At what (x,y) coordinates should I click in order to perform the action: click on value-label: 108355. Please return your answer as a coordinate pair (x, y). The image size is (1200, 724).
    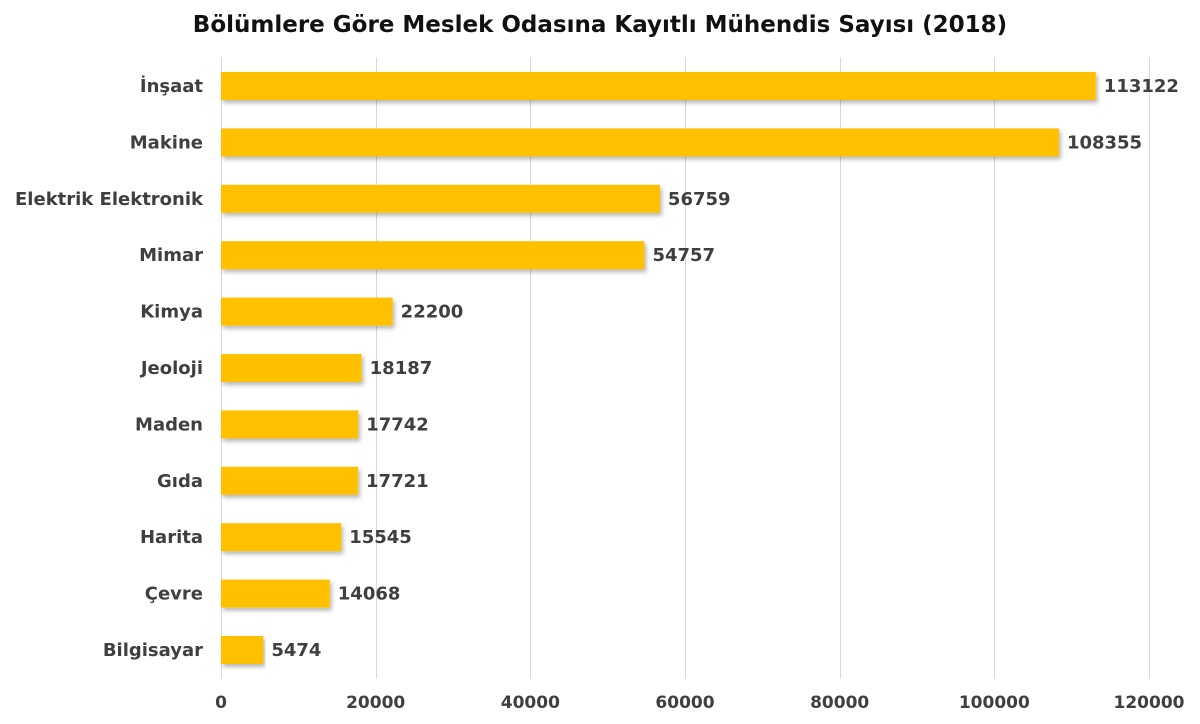
    Looking at the image, I should click on (1104, 142).